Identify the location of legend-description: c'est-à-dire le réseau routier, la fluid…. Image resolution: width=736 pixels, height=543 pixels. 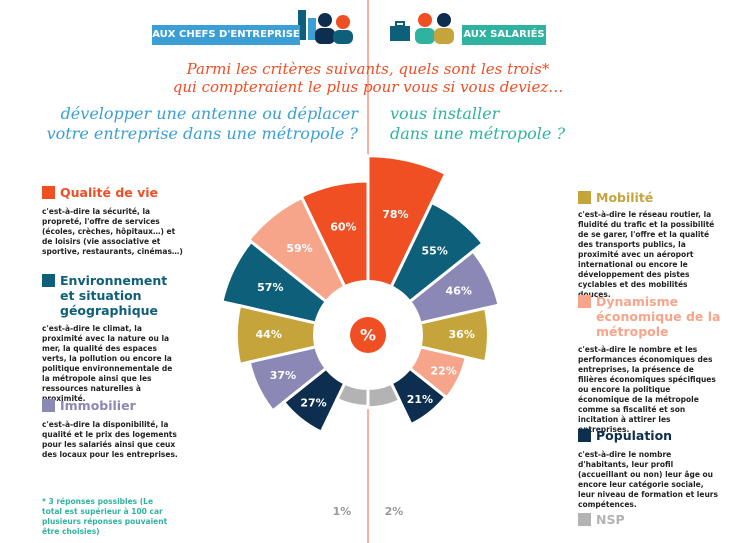
(646, 254).